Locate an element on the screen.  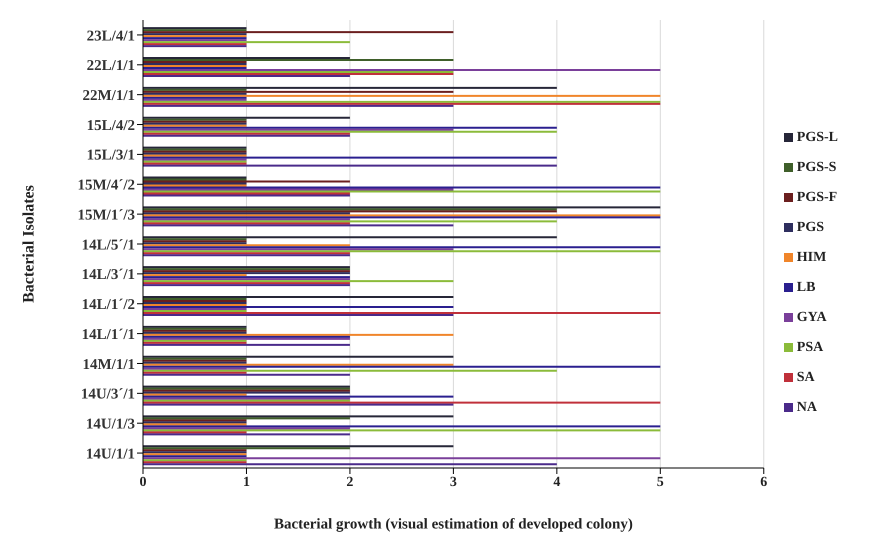
y-tick-label: 23L/4/1 is located at coordinates (110, 36).